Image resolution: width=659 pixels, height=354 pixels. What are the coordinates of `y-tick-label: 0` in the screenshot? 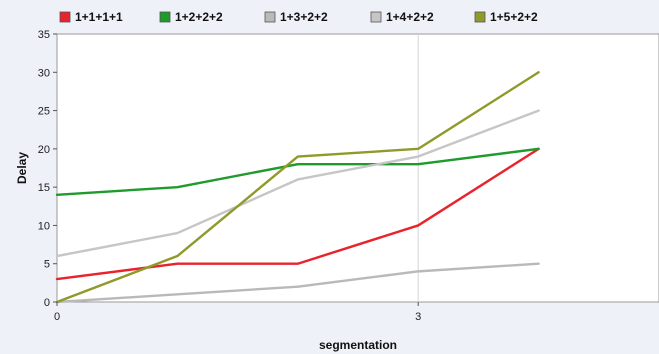 It's located at (47, 303).